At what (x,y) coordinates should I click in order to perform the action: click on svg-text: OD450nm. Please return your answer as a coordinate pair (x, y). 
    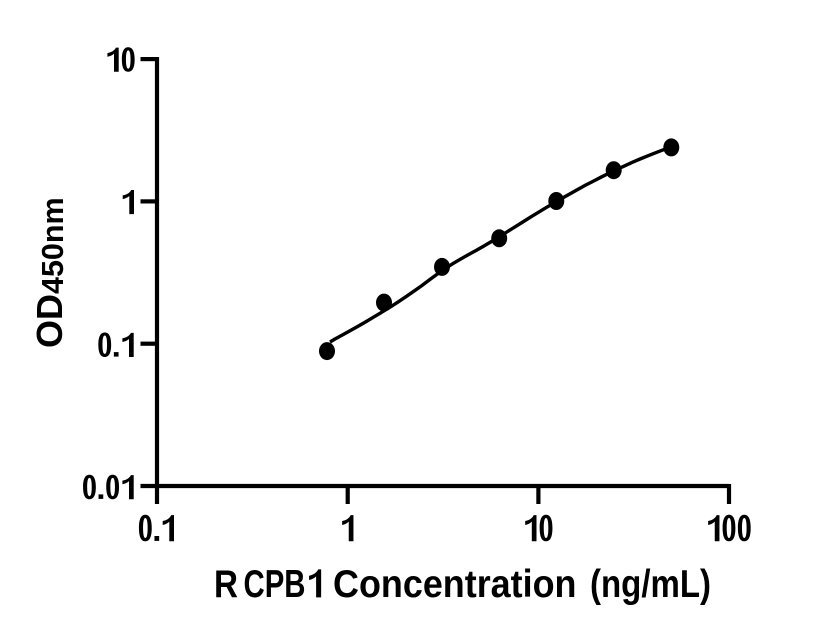
    Looking at the image, I should click on (49, 272).